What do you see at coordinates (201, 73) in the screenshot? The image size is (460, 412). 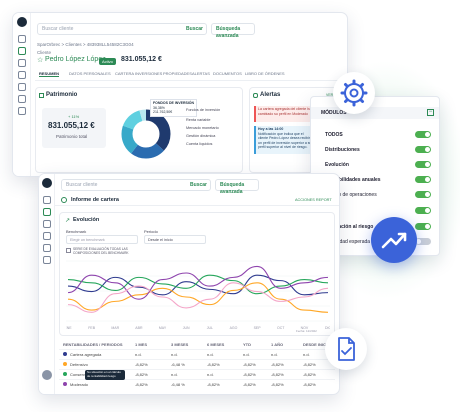 I see `tab-alertas: ALERTAS` at bounding box center [201, 73].